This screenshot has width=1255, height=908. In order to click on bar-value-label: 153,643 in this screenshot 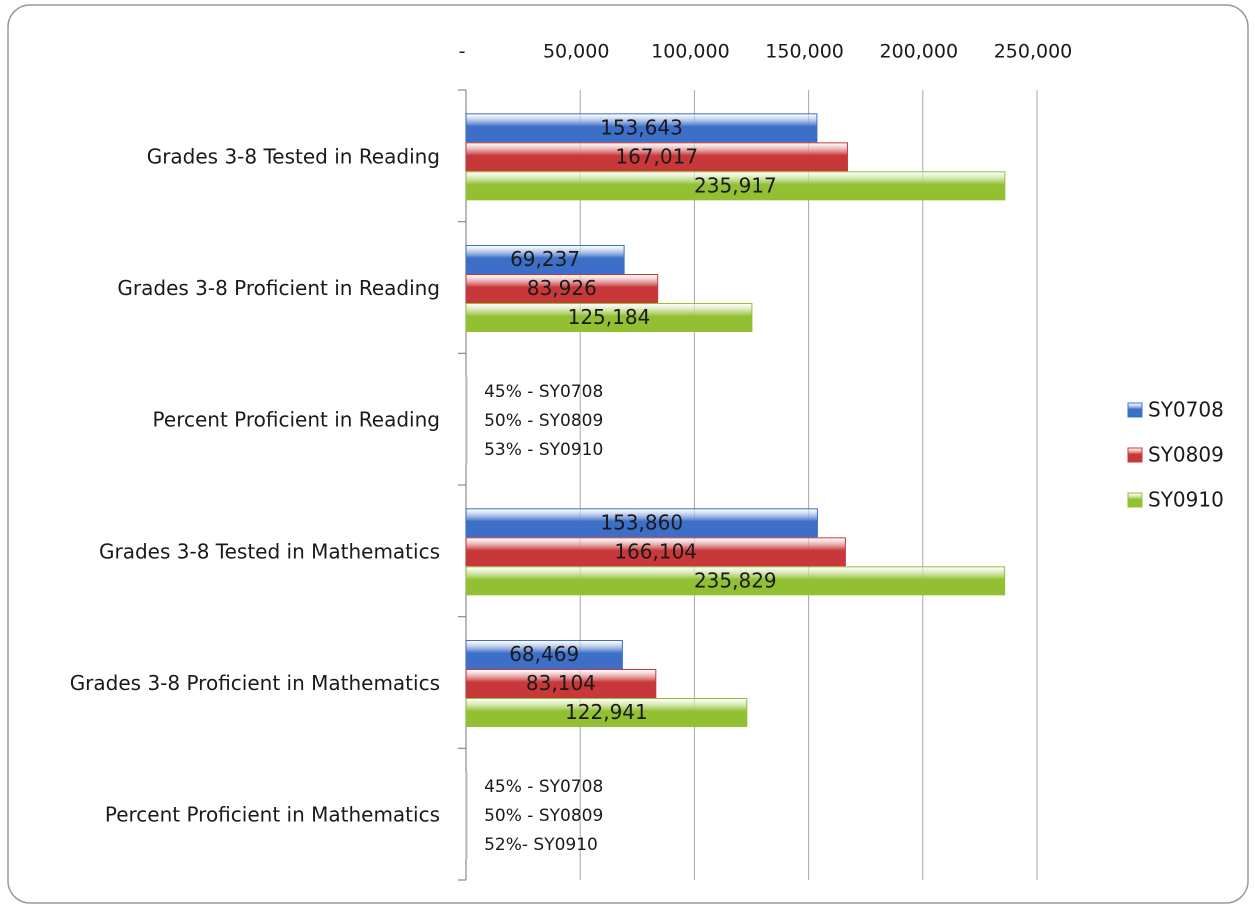, I will do `click(641, 127)`.